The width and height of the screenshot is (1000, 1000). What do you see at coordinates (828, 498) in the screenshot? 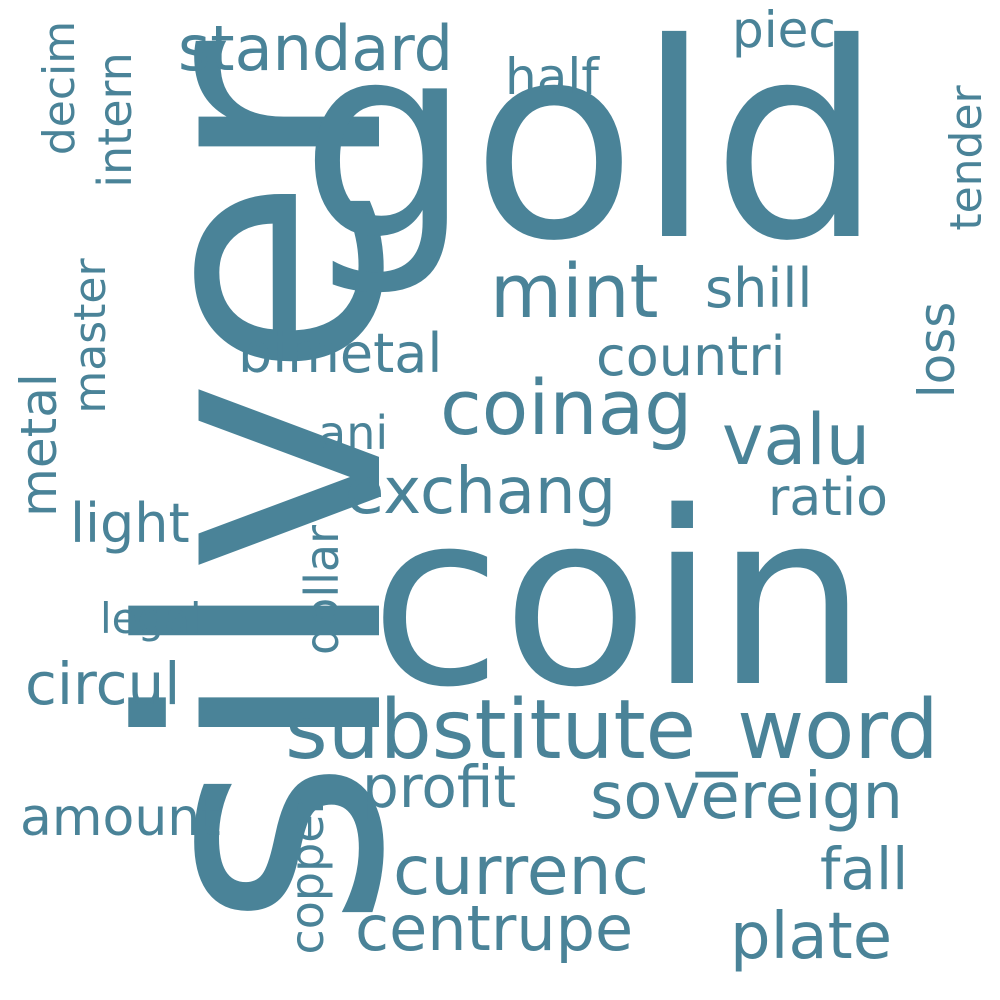
I see `word-ratio: ratio` at bounding box center [828, 498].